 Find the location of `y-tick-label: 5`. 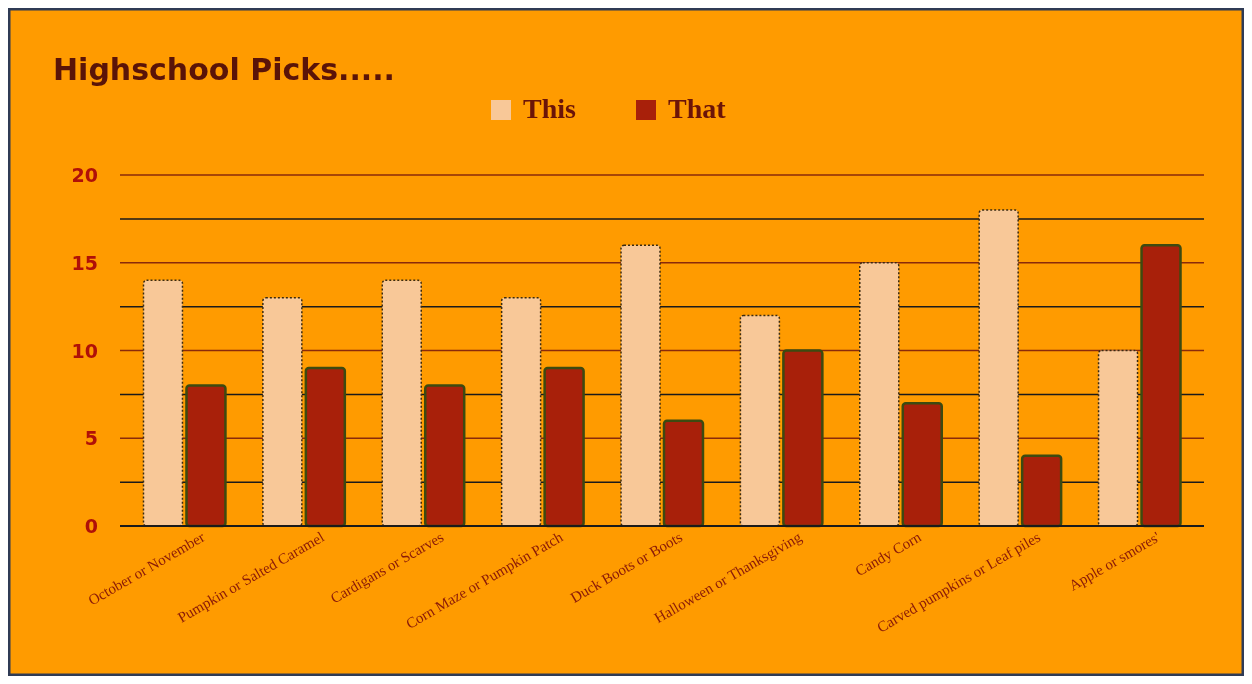

y-tick-label: 5 is located at coordinates (91, 438).